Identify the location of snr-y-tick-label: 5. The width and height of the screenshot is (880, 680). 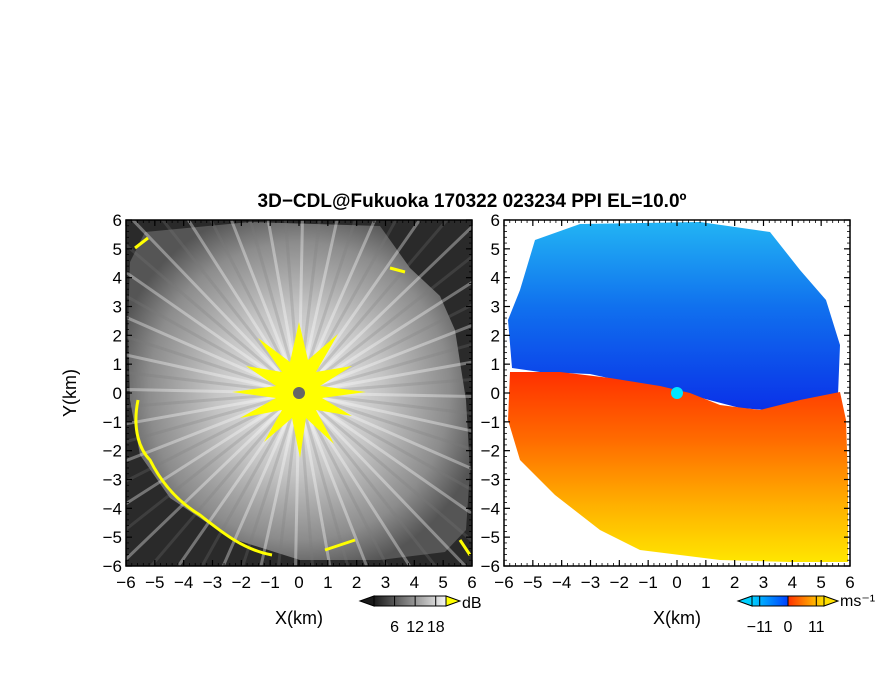
(117, 249).